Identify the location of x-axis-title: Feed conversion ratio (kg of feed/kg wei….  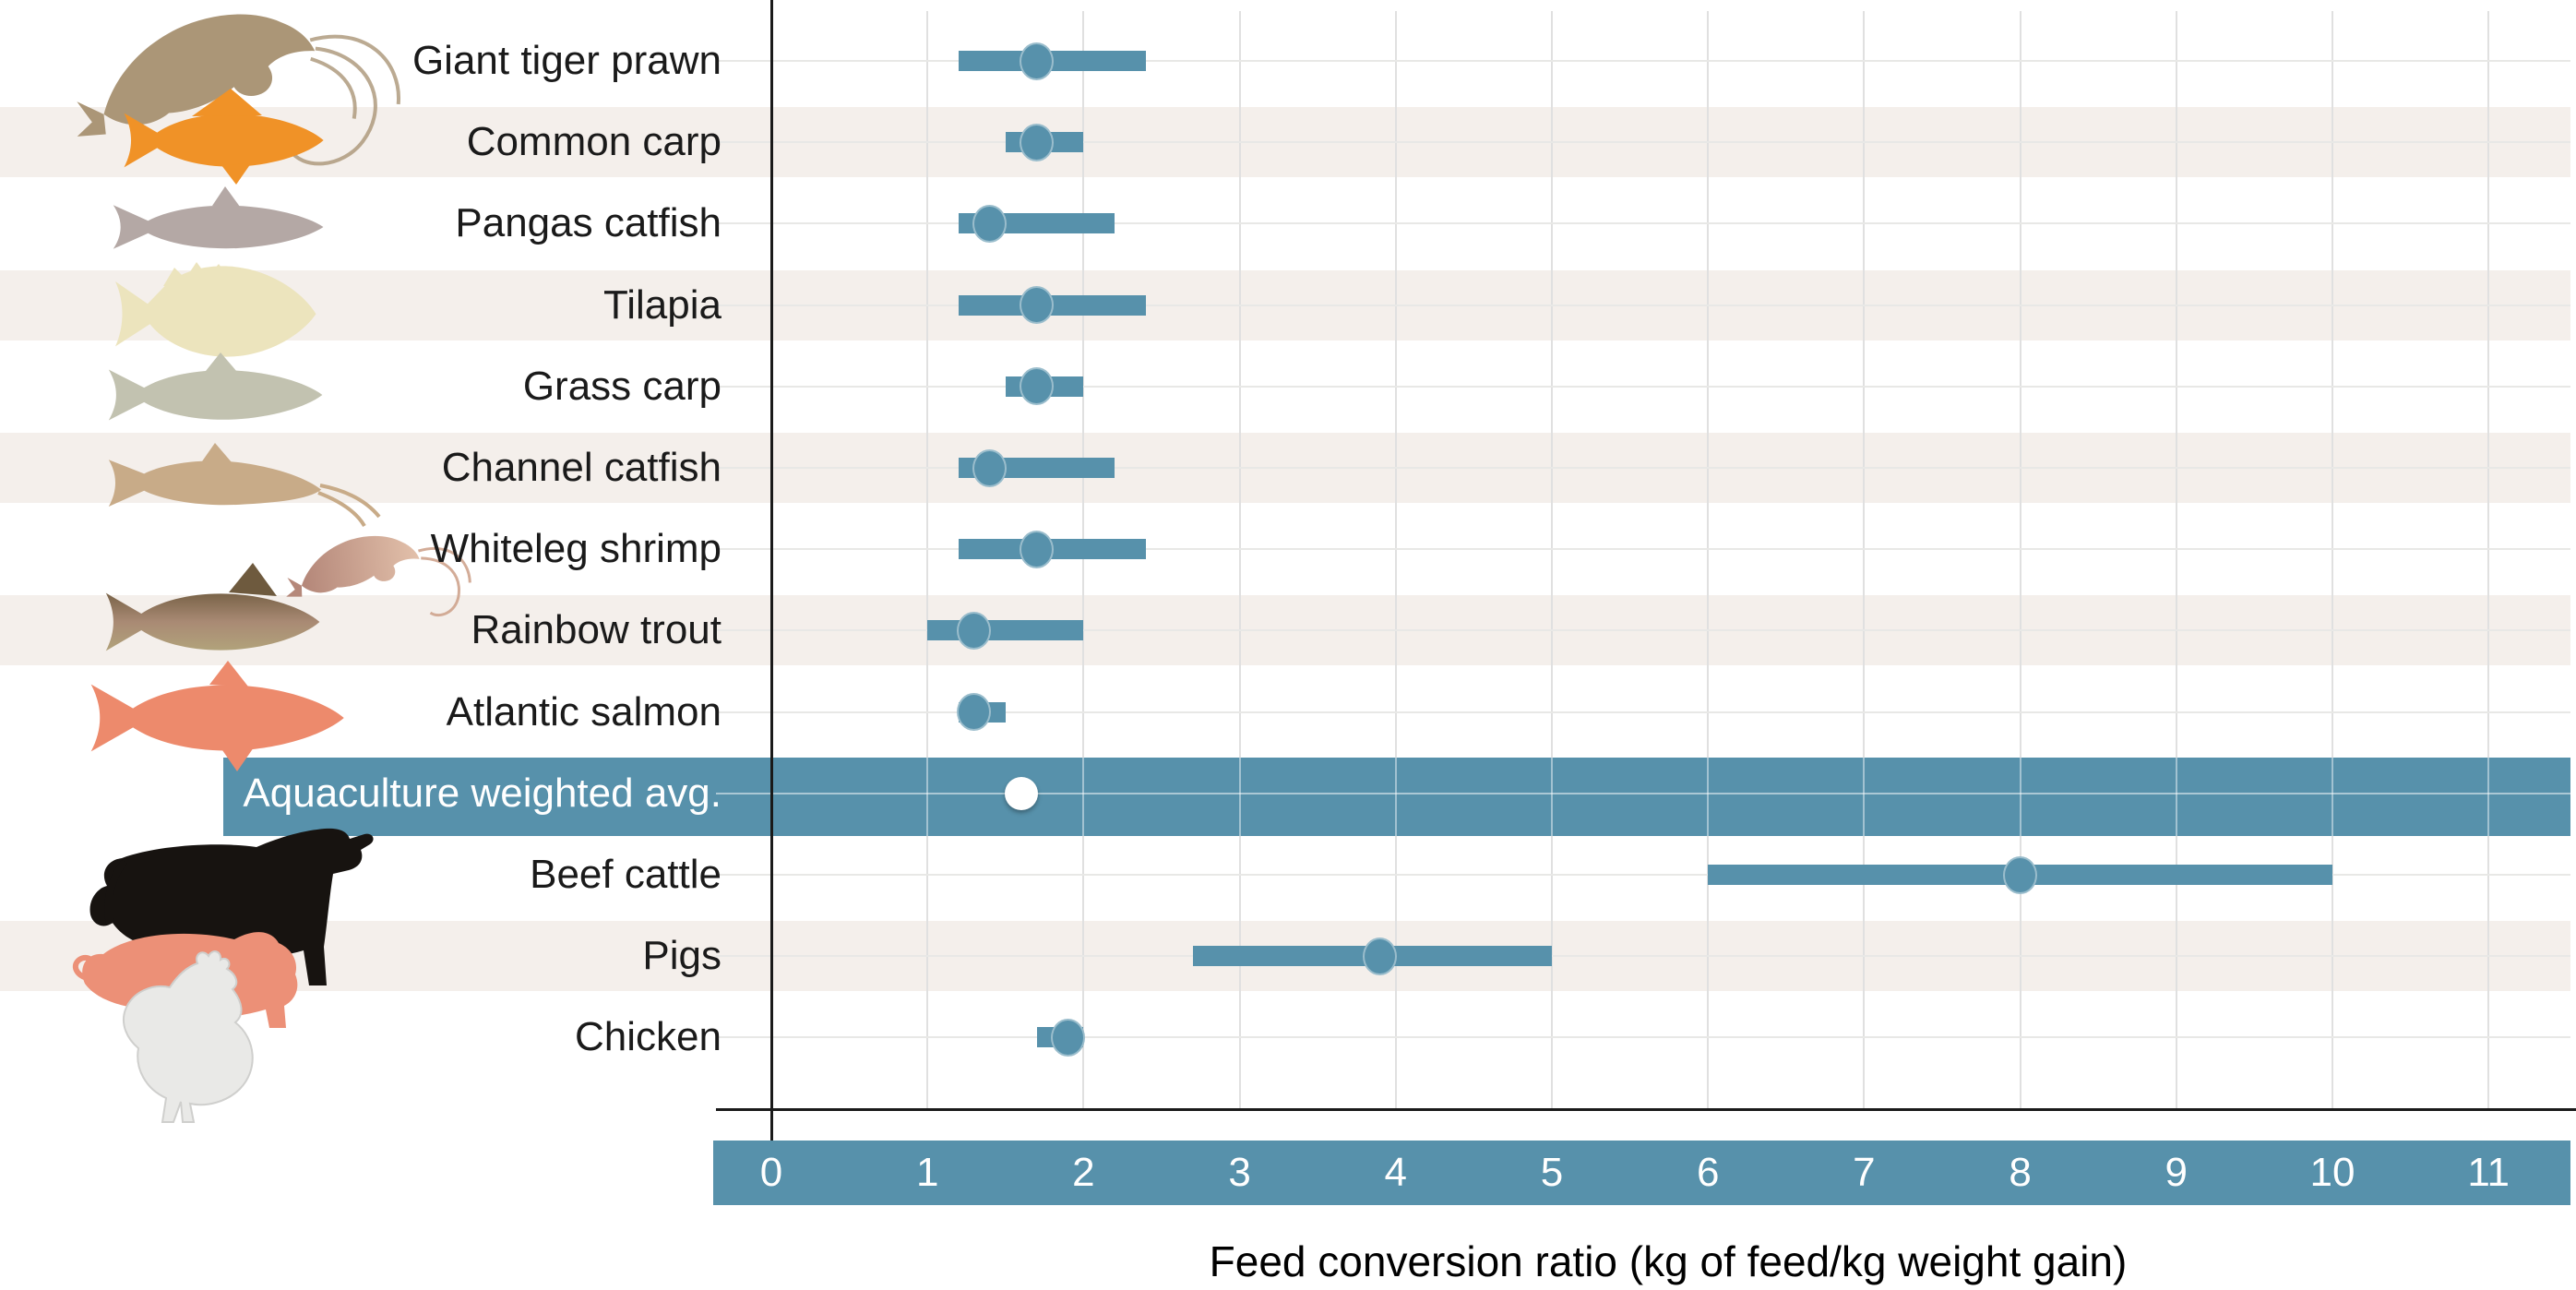
(1668, 1261).